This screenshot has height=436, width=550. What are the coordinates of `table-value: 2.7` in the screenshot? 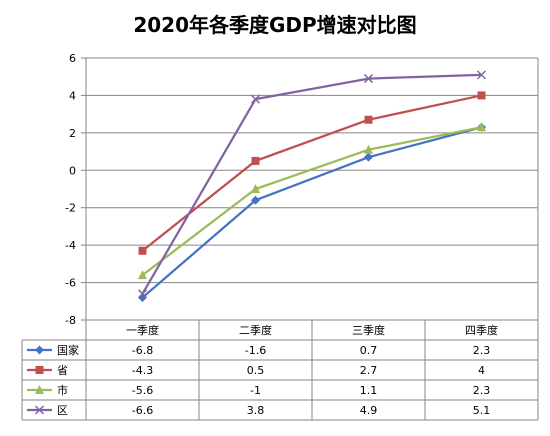 It's located at (369, 370).